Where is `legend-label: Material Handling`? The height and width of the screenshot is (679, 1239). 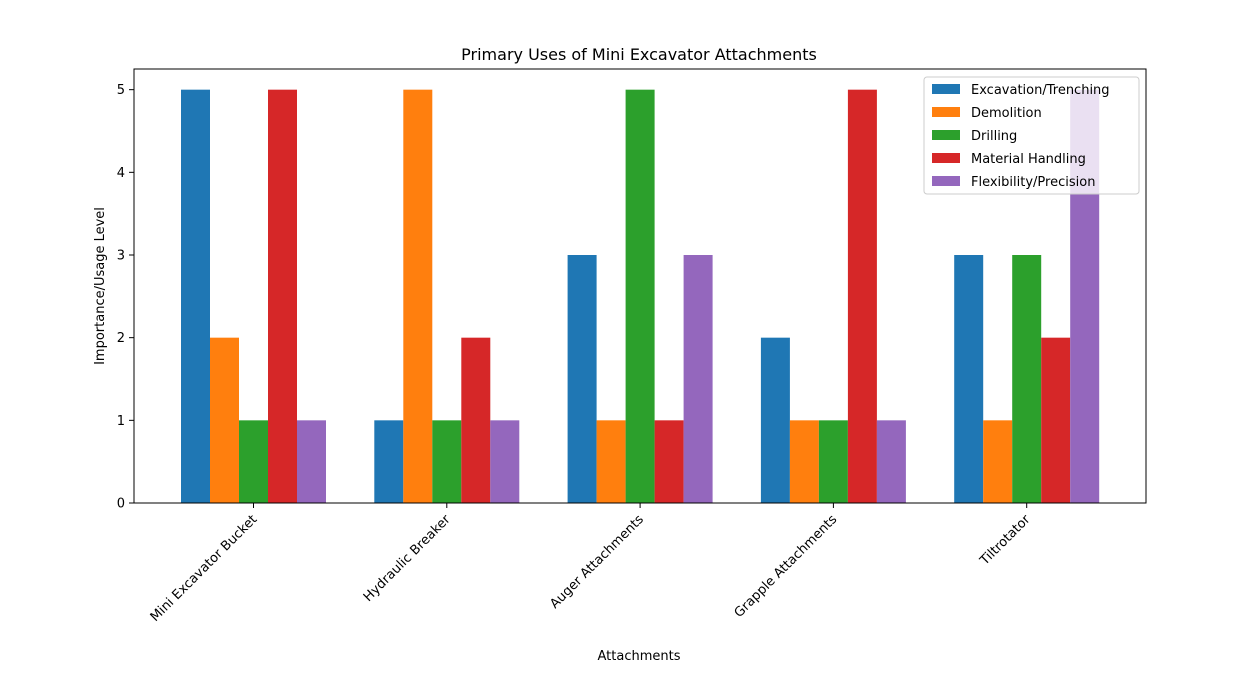
legend-label: Material Handling is located at coordinates (1028, 159).